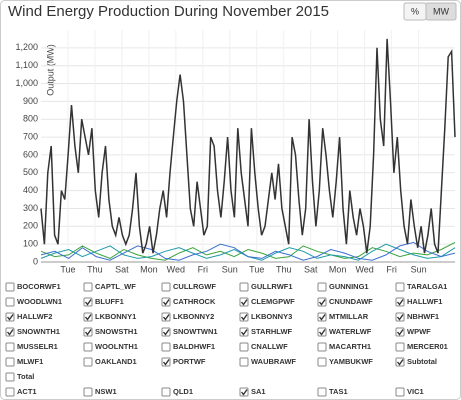  What do you see at coordinates (195, 331) in the screenshot?
I see `legend-label: SNOWTWN1` at bounding box center [195, 331].